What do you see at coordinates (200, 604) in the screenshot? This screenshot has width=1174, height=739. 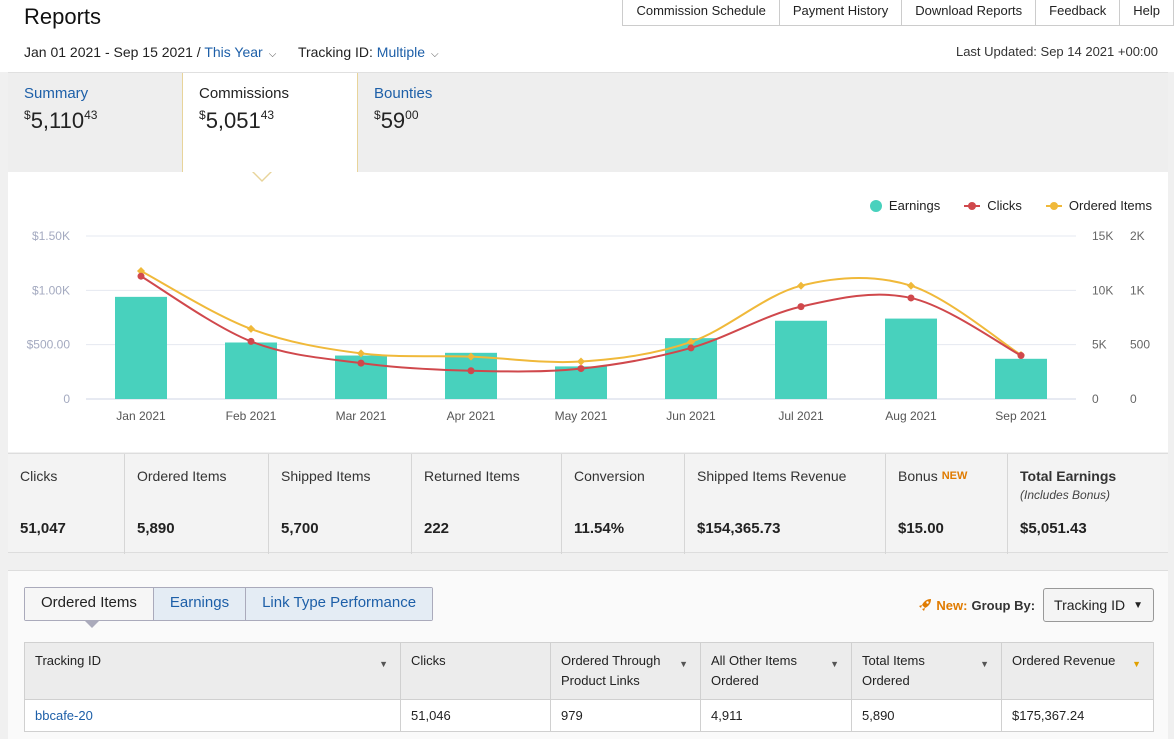 I see `tab-earnings: Earnings` at bounding box center [200, 604].